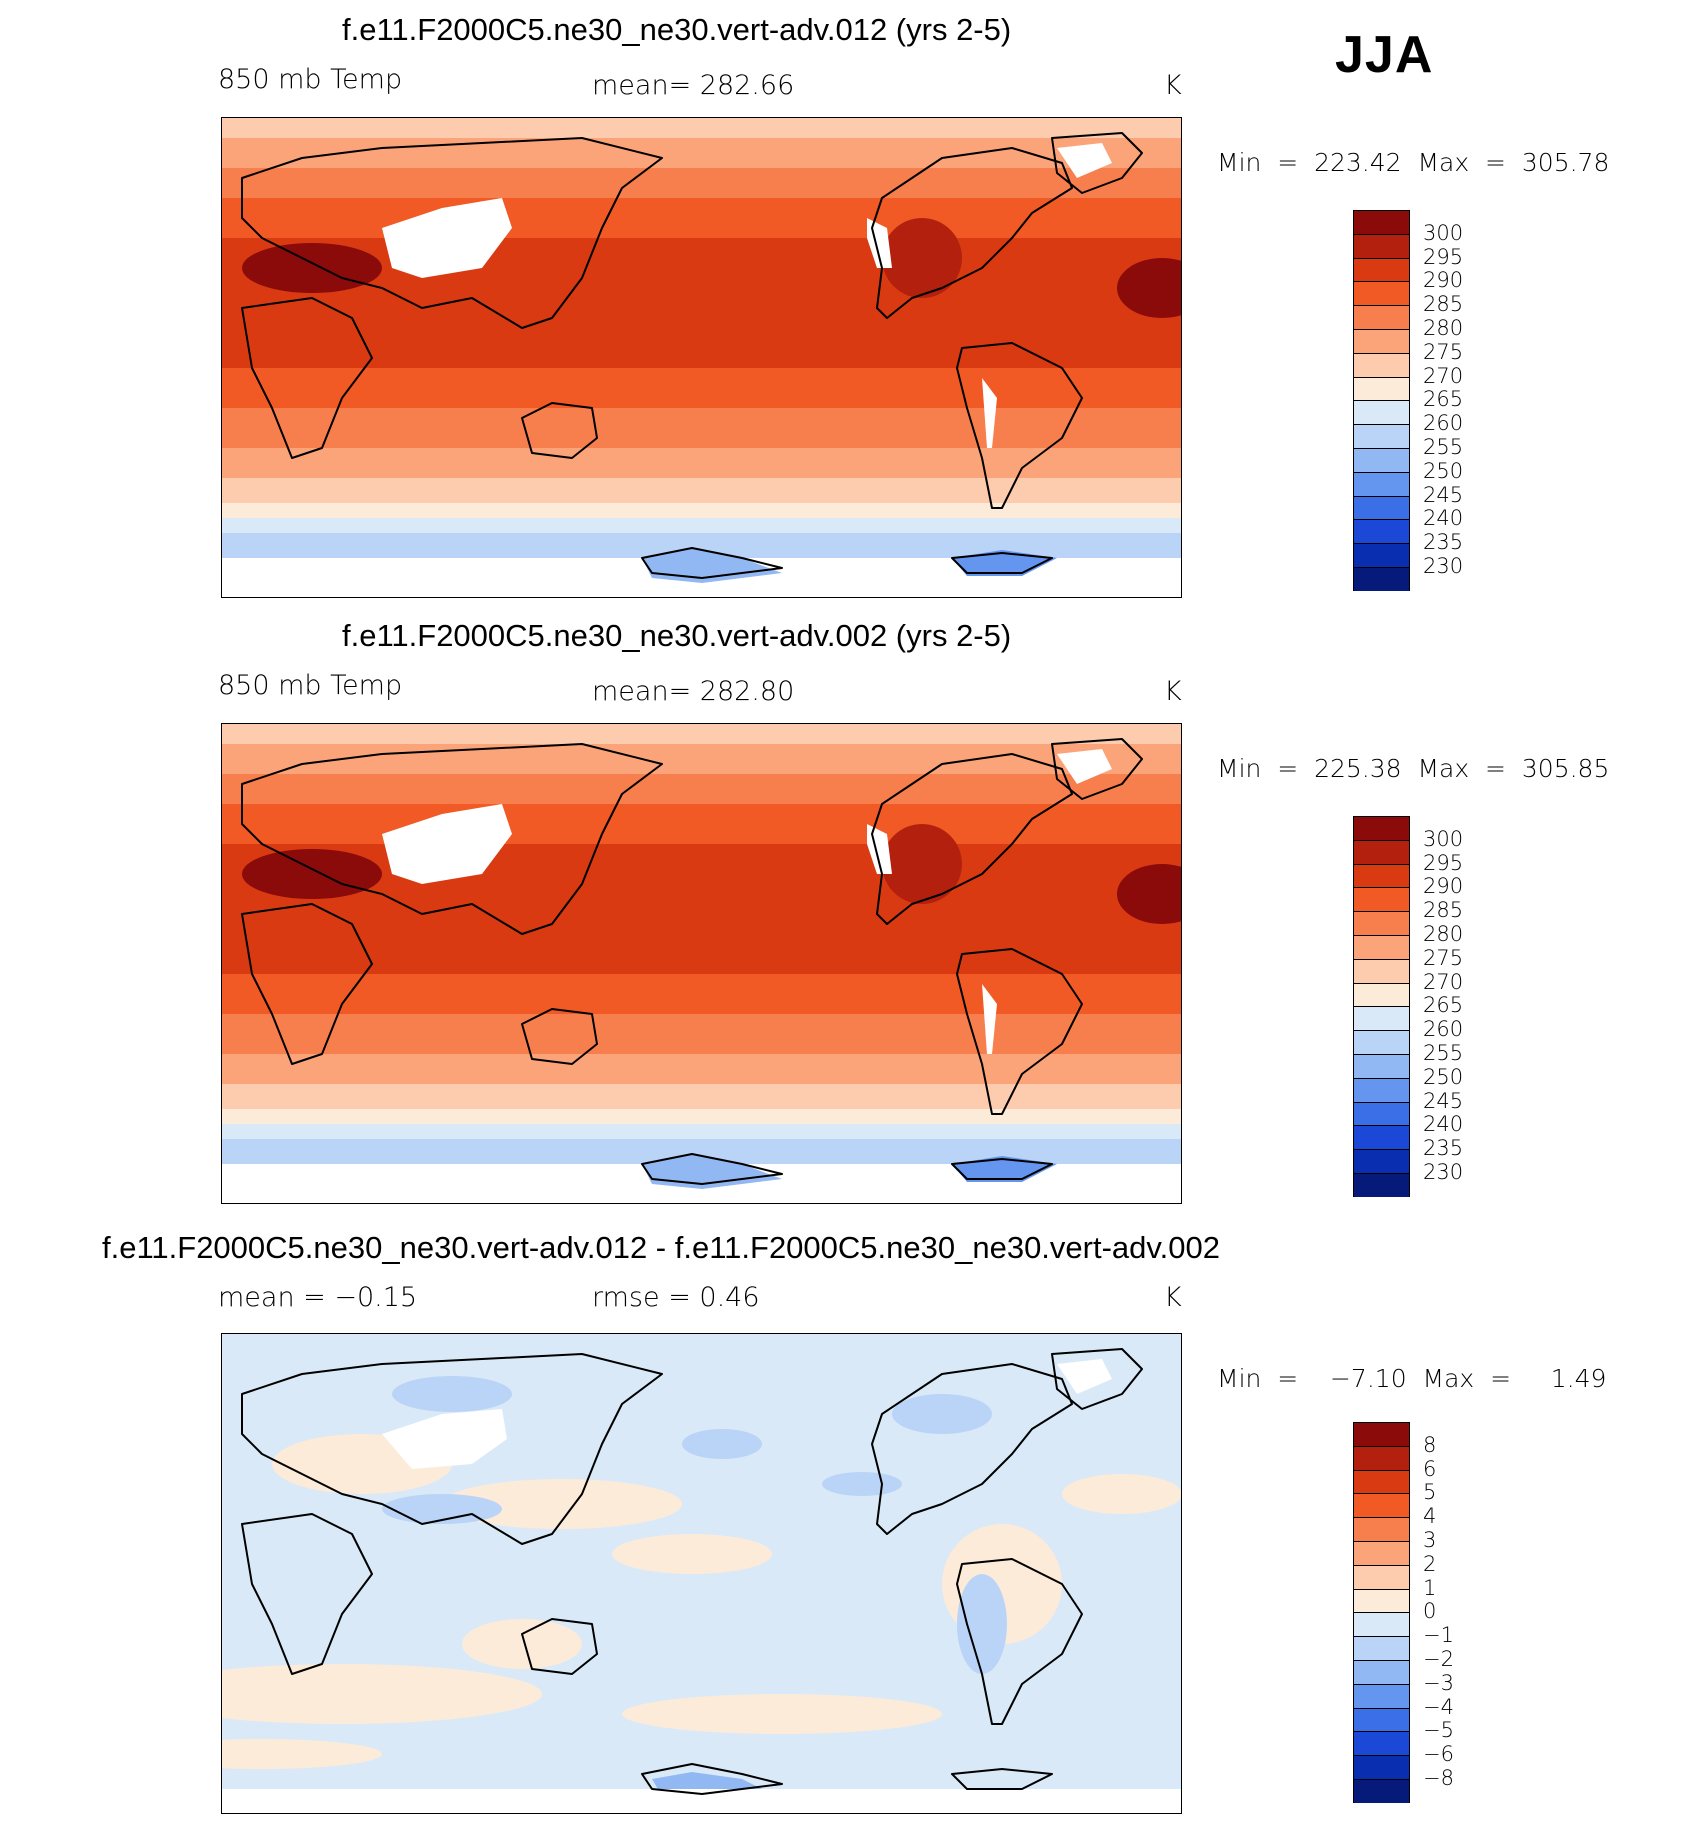 The width and height of the screenshot is (1708, 1825). I want to click on colorbar-tick-label: −8, so click(1438, 1778).